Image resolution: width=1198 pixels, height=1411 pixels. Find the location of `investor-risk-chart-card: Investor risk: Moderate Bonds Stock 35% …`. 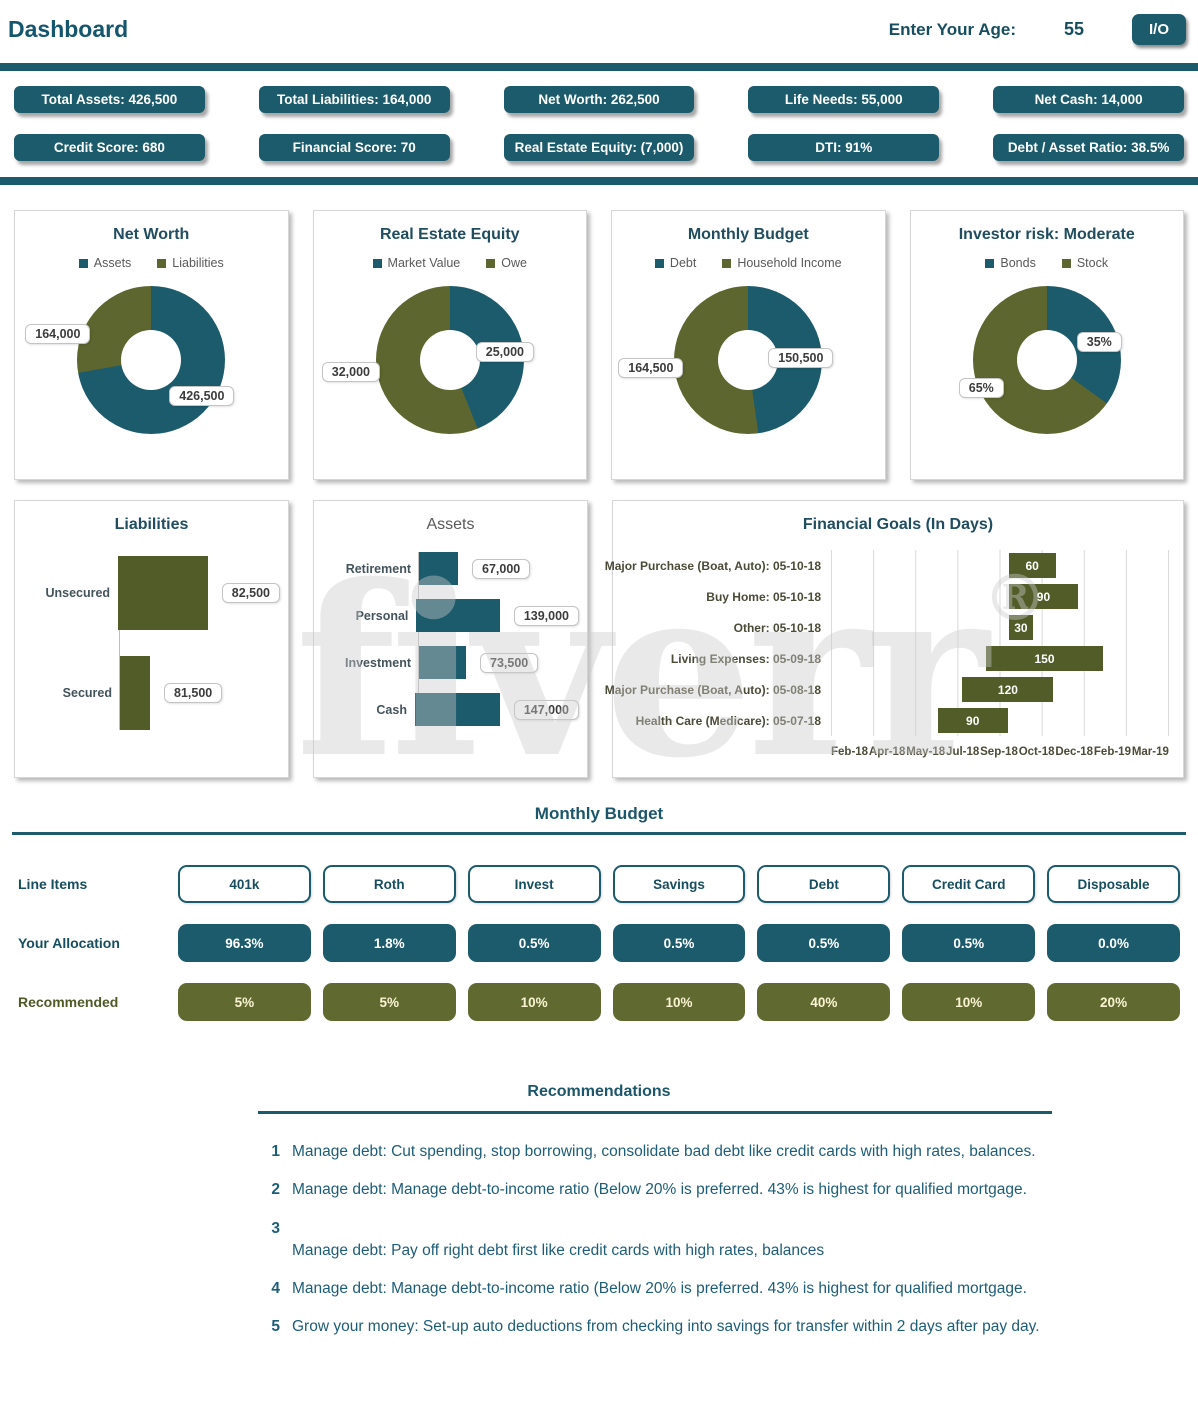

investor-risk-chart-card: Investor risk: Moderate Bonds Stock 35% … is located at coordinates (1046, 345).